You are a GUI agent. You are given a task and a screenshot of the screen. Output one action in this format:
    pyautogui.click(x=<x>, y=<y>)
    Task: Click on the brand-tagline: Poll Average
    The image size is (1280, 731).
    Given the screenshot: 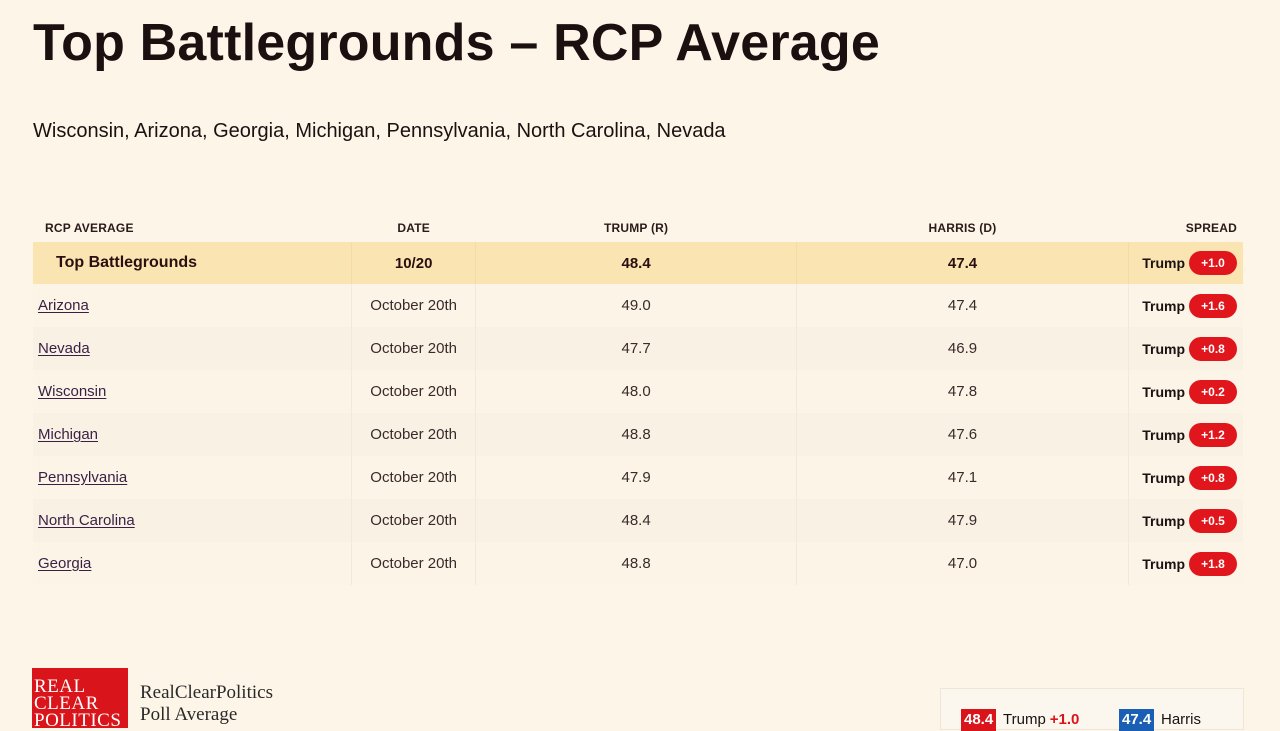 What is the action you would take?
    pyautogui.click(x=189, y=714)
    